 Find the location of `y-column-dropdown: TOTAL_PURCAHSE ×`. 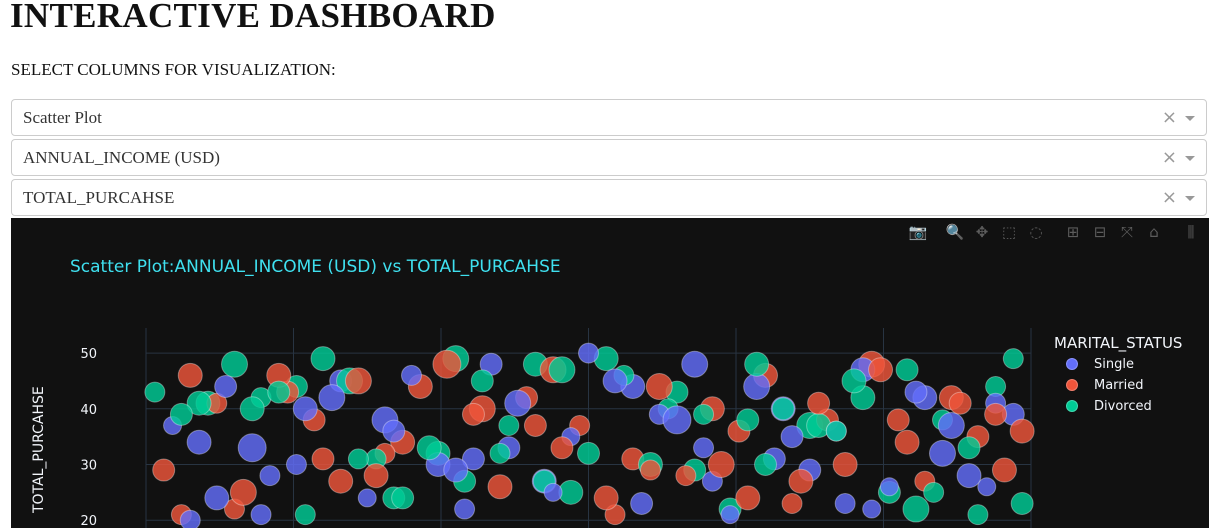

y-column-dropdown: TOTAL_PURCAHSE × is located at coordinates (609, 197).